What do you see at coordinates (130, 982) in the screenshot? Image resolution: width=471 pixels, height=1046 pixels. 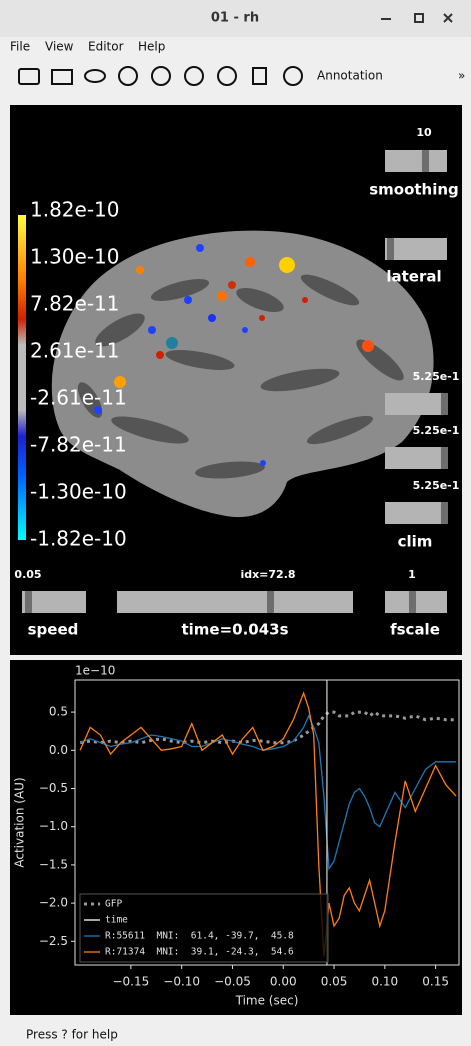 I see `x-tick-label: −0.15` at bounding box center [130, 982].